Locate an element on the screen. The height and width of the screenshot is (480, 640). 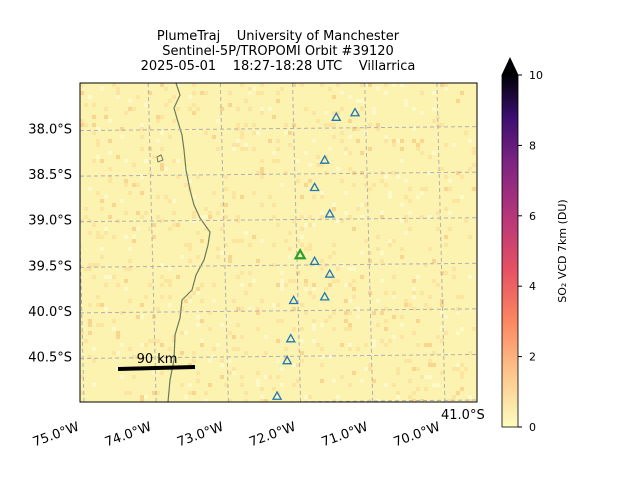
colorbar-tick-label: 6 is located at coordinates (532, 216).